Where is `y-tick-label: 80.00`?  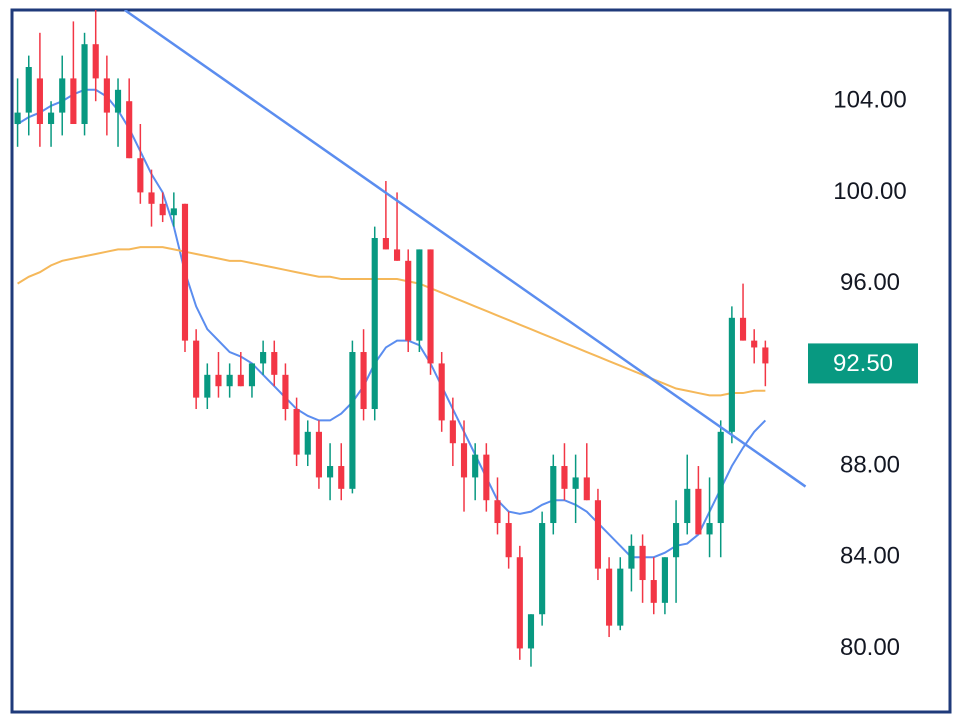
y-tick-label: 80.00 is located at coordinates (870, 647).